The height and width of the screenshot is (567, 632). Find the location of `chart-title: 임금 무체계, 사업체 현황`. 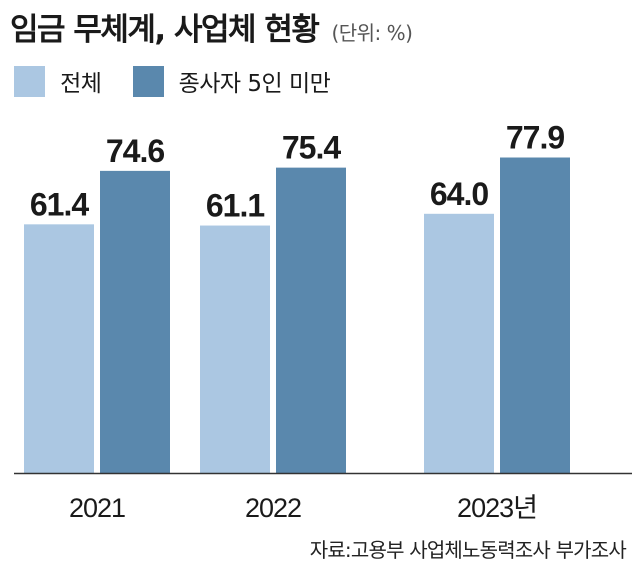

chart-title: 임금 무체계, 사업체 현황 is located at coordinates (165, 30).